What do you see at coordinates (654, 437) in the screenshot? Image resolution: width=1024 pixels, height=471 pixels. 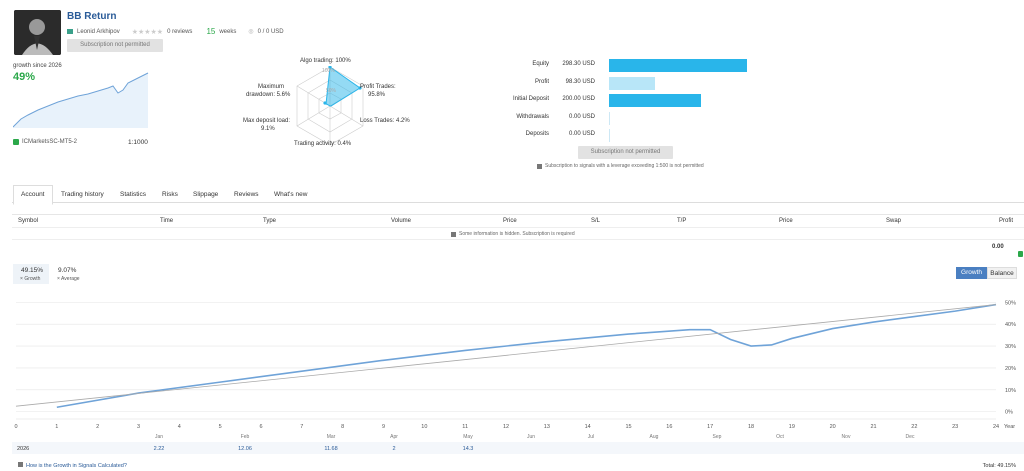 I see `month-label: Aug` at bounding box center [654, 437].